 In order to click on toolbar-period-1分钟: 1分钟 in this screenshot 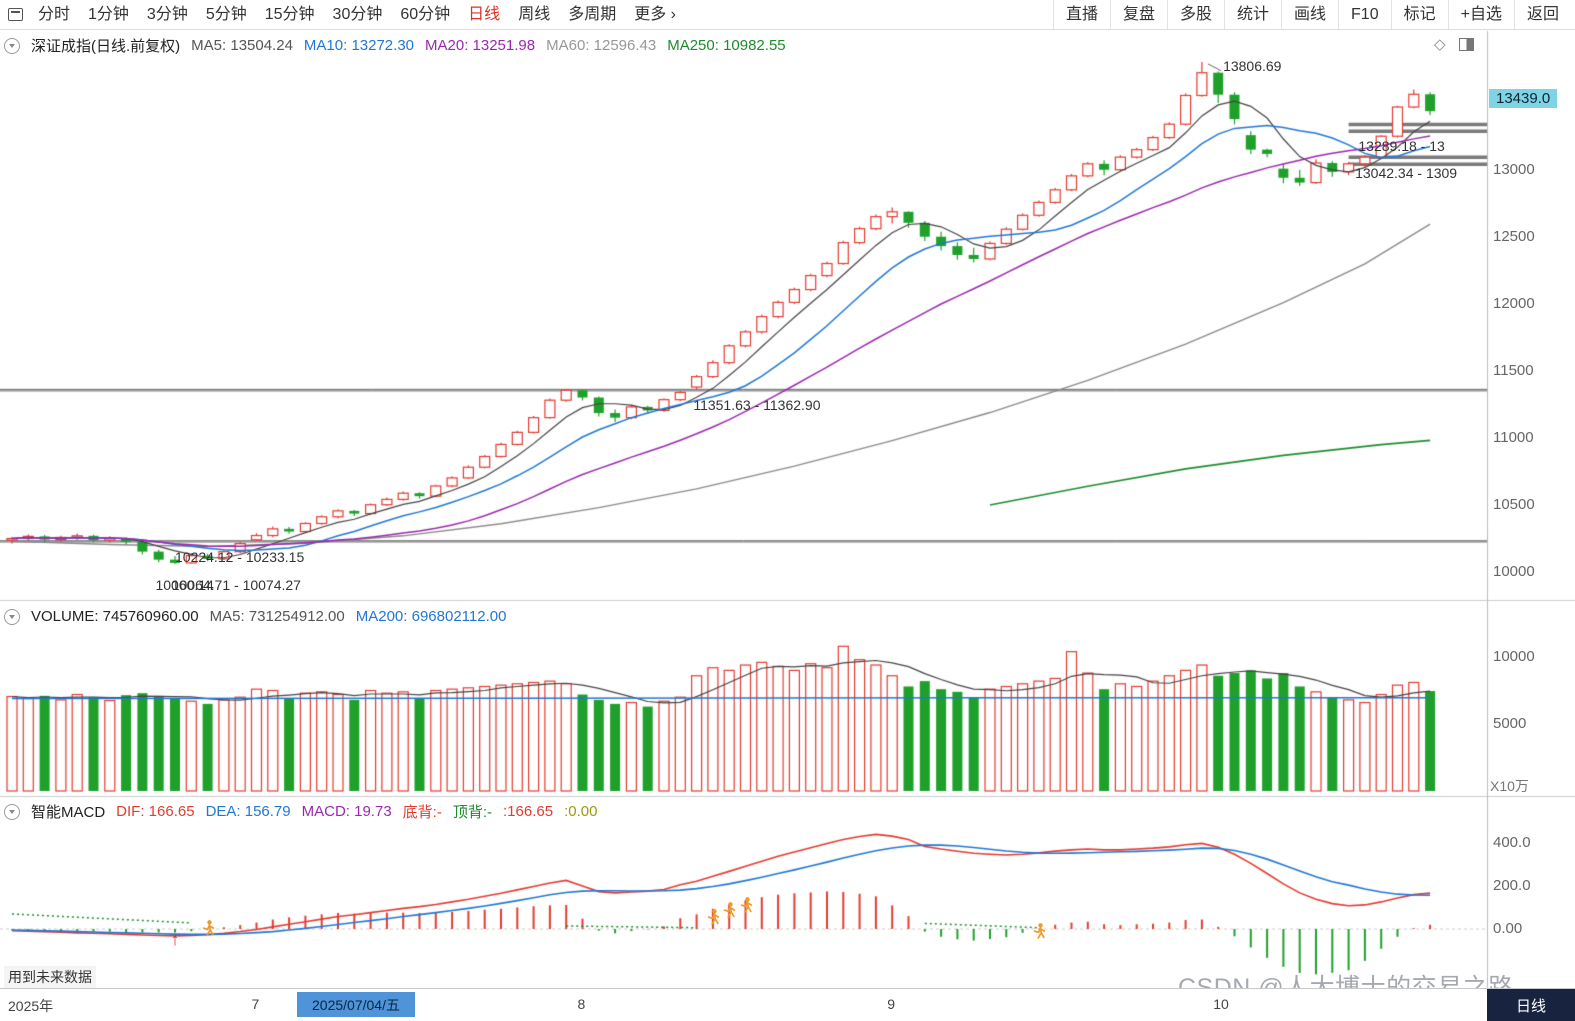, I will do `click(108, 14)`.